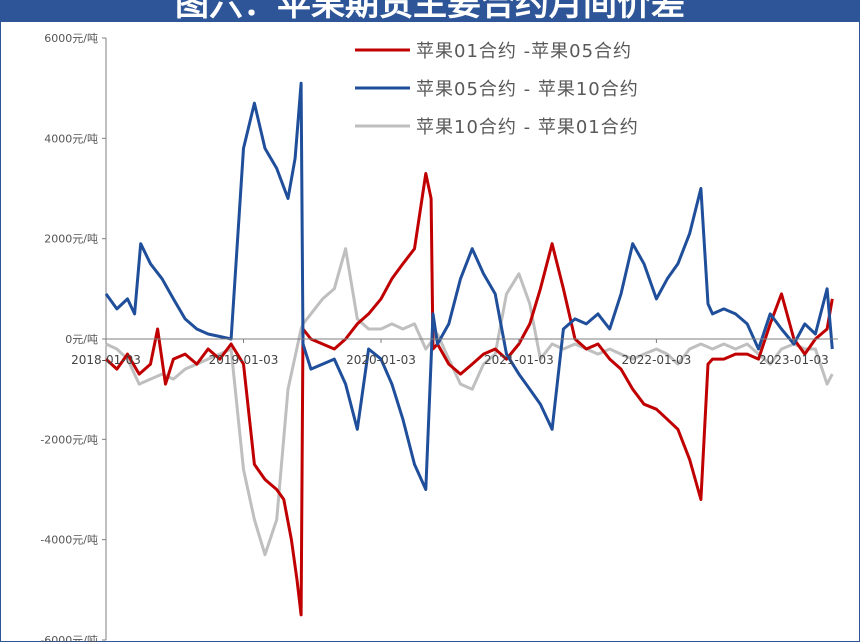 The width and height of the screenshot is (860, 642). What do you see at coordinates (81, 339) in the screenshot?
I see `y-tick-label: 0元/吨` at bounding box center [81, 339].